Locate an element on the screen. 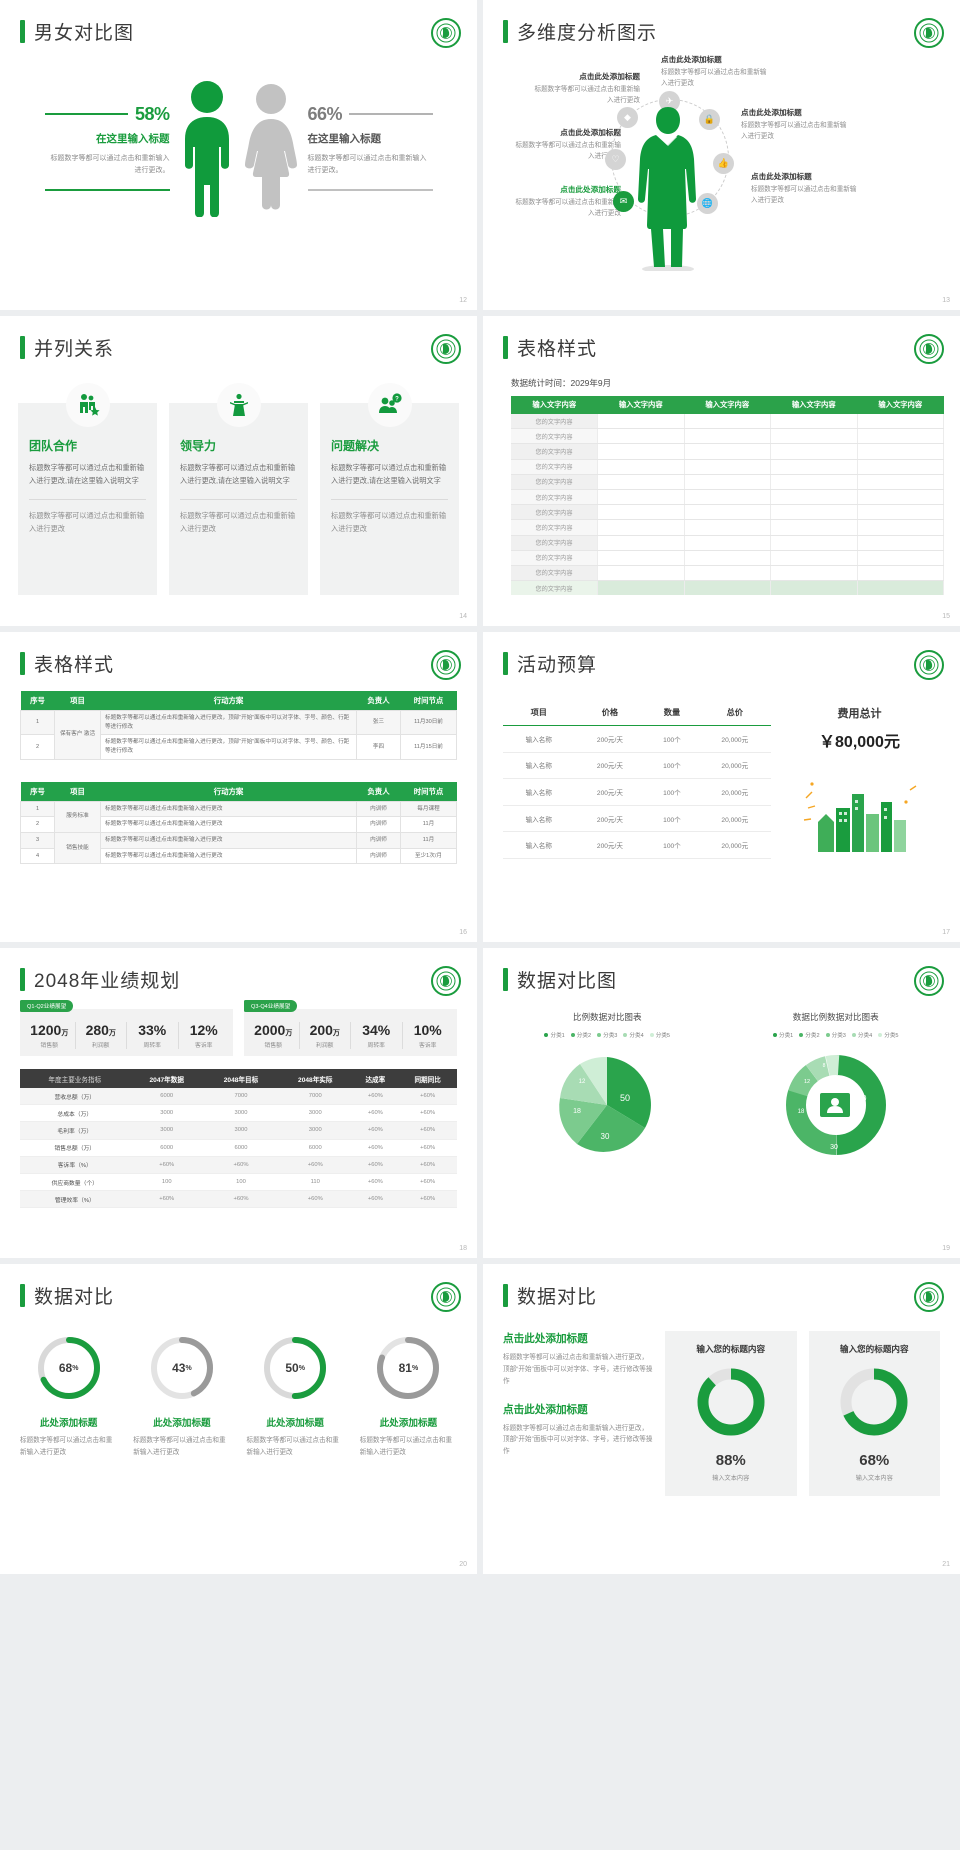 The image size is (960, 1850). table-row: 2 标题数字等都可以通过点击和重新输入进行更改 内训师 11月 is located at coordinates (238, 824).